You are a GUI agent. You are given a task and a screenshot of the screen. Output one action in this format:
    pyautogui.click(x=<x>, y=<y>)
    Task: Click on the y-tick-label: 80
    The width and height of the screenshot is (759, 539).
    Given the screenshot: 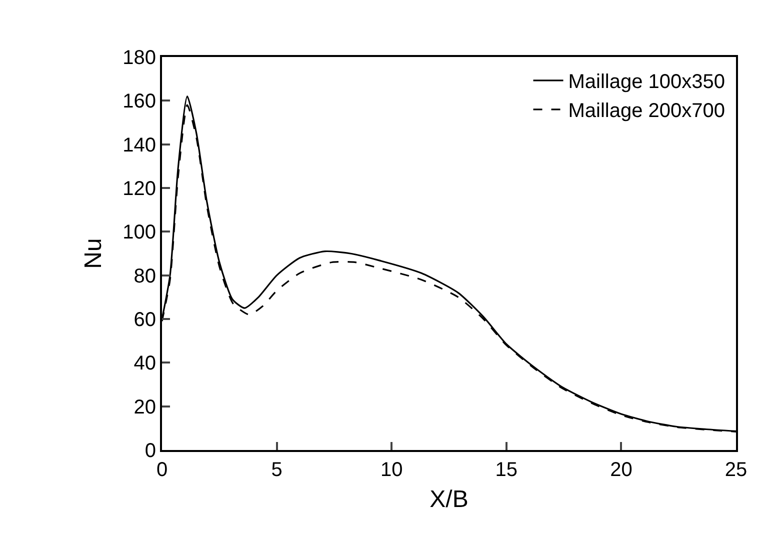 What is the action you would take?
    pyautogui.click(x=145, y=276)
    